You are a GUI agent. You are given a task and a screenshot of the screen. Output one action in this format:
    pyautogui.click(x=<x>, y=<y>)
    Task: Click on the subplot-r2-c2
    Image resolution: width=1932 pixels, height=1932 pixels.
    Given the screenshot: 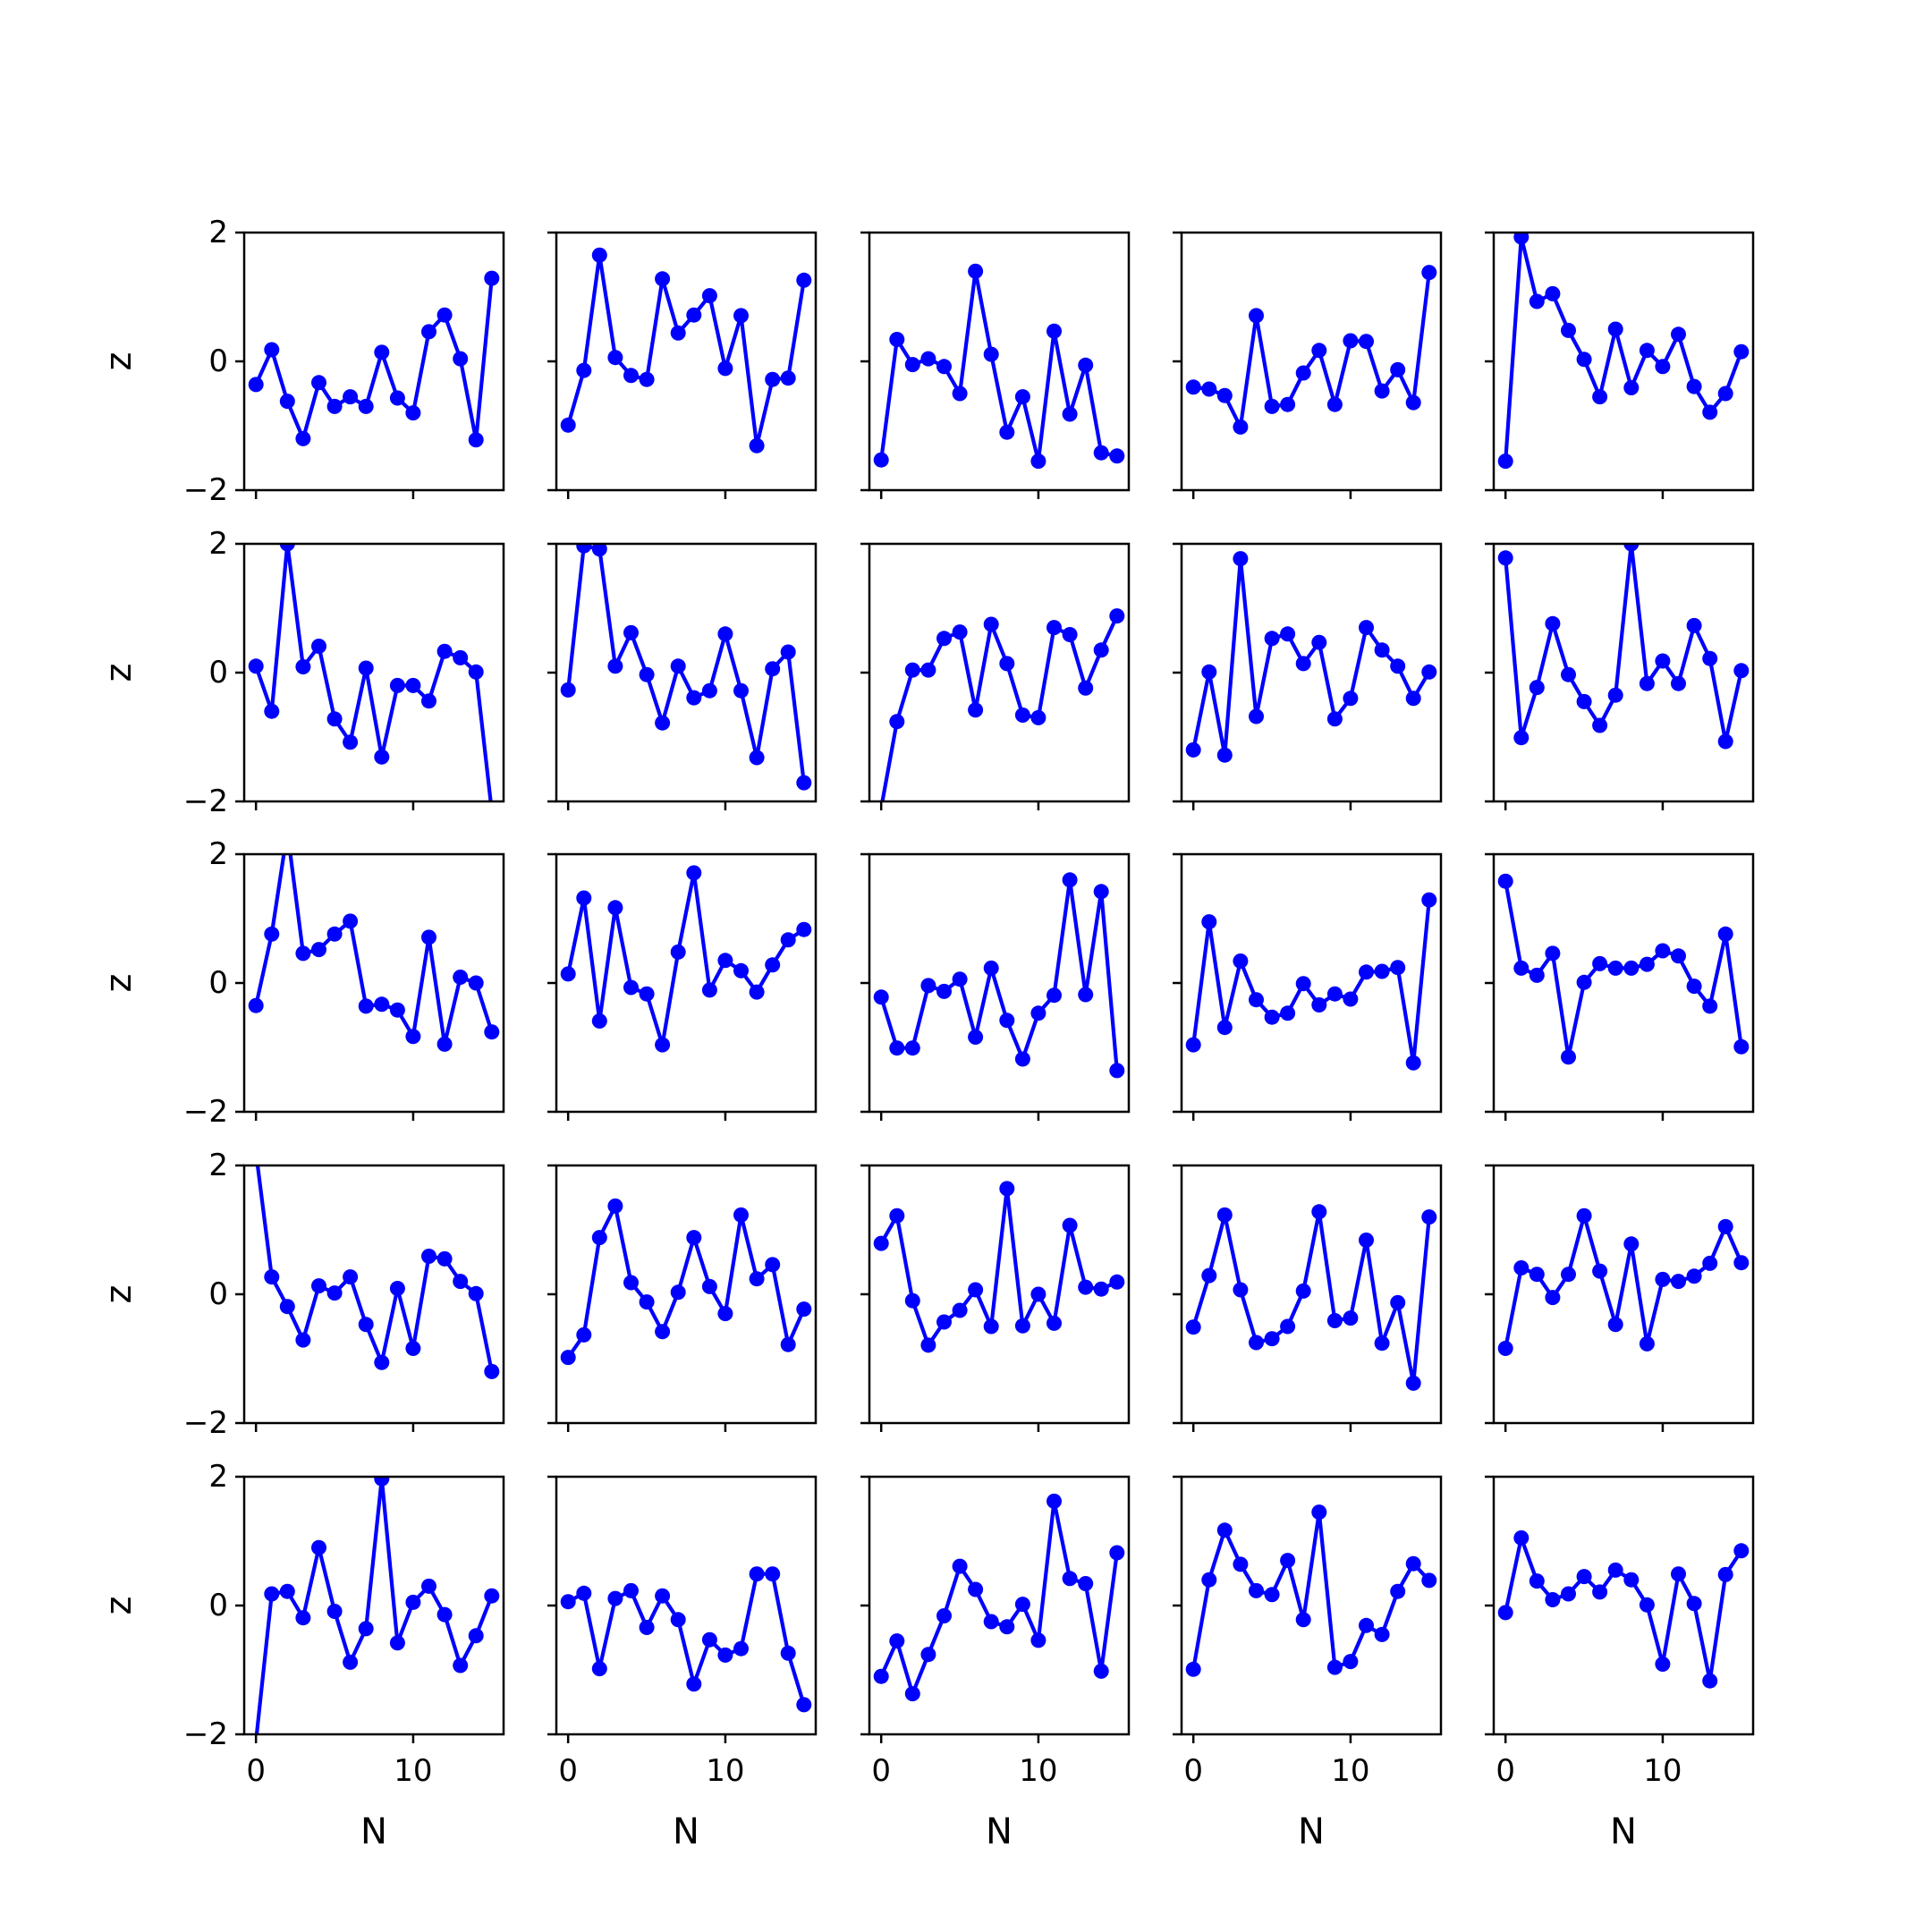 What is the action you would take?
    pyautogui.click(x=682, y=676)
    